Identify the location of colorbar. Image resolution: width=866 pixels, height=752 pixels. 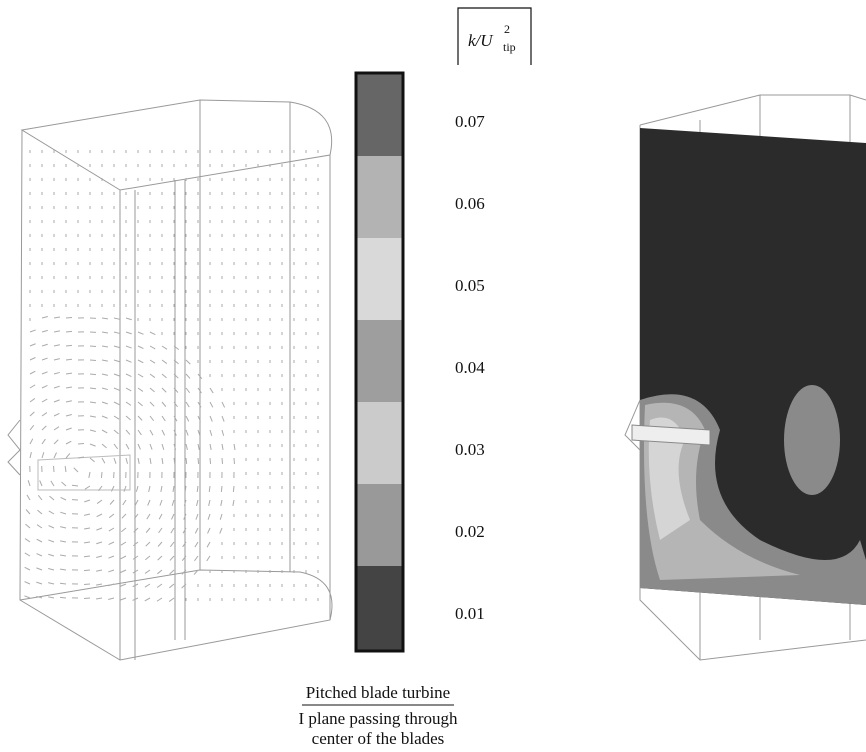
(379, 362).